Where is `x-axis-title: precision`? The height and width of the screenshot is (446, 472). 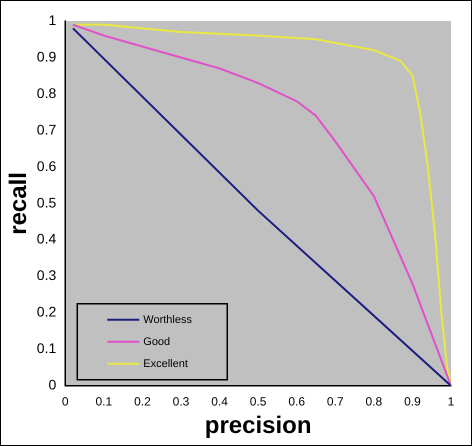
x-axis-title: precision is located at coordinates (258, 426).